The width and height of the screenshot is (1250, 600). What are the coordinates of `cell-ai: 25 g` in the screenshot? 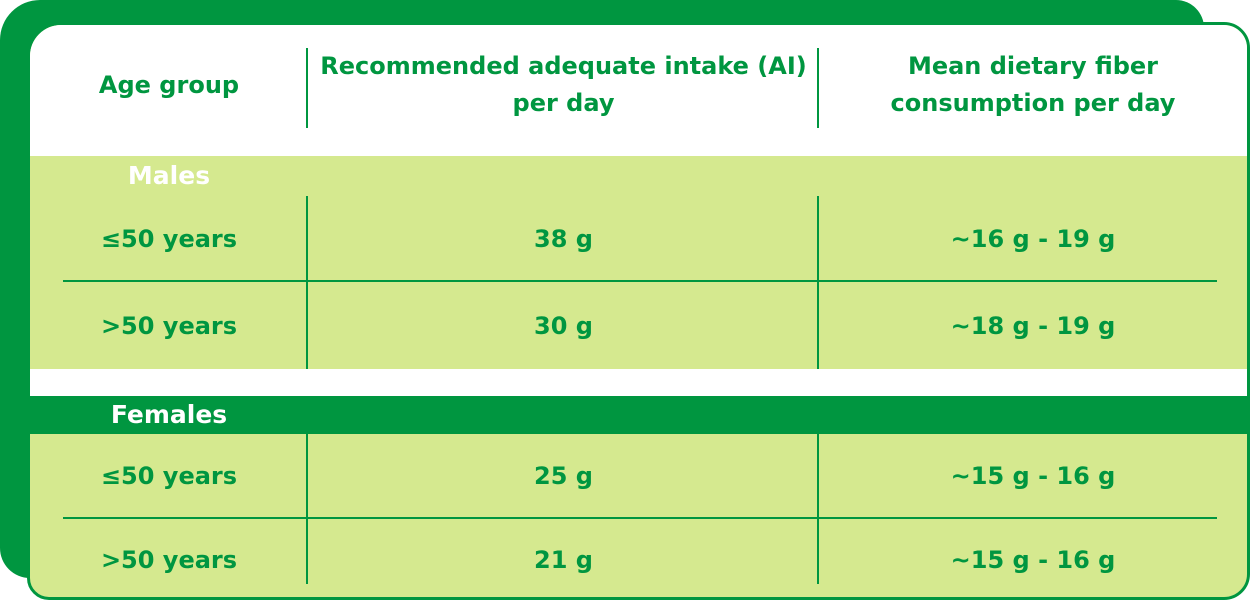 It's located at (563, 476).